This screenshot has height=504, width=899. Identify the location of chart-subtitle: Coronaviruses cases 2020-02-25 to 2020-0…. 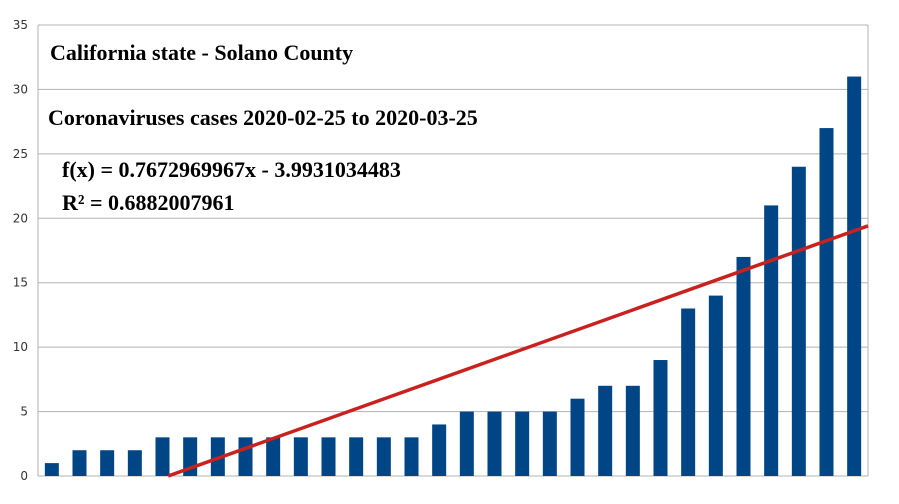
(263, 117).